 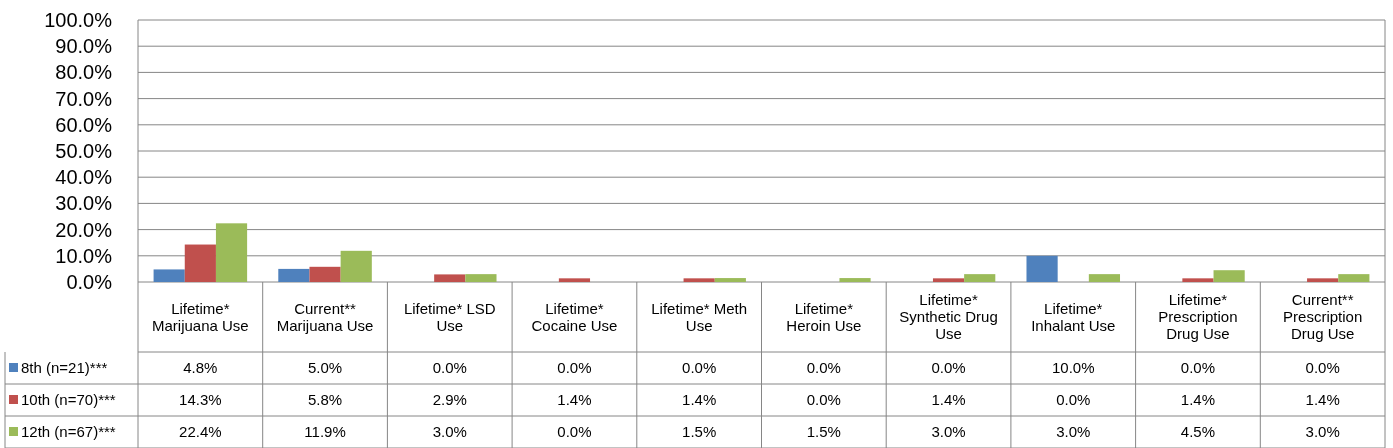 I want to click on data-label: 5.8%, so click(x=325, y=400).